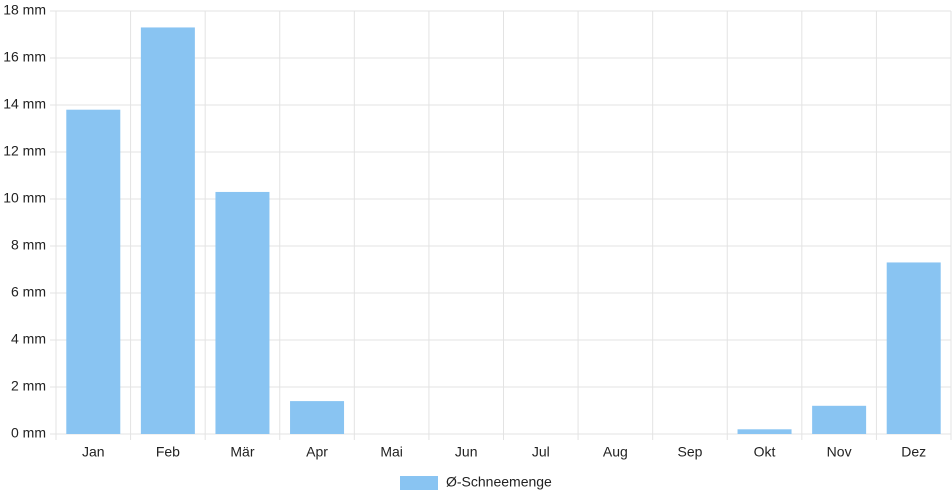 Image resolution: width=952 pixels, height=500 pixels. What do you see at coordinates (913, 452) in the screenshot?
I see `x-tick-label: Dez` at bounding box center [913, 452].